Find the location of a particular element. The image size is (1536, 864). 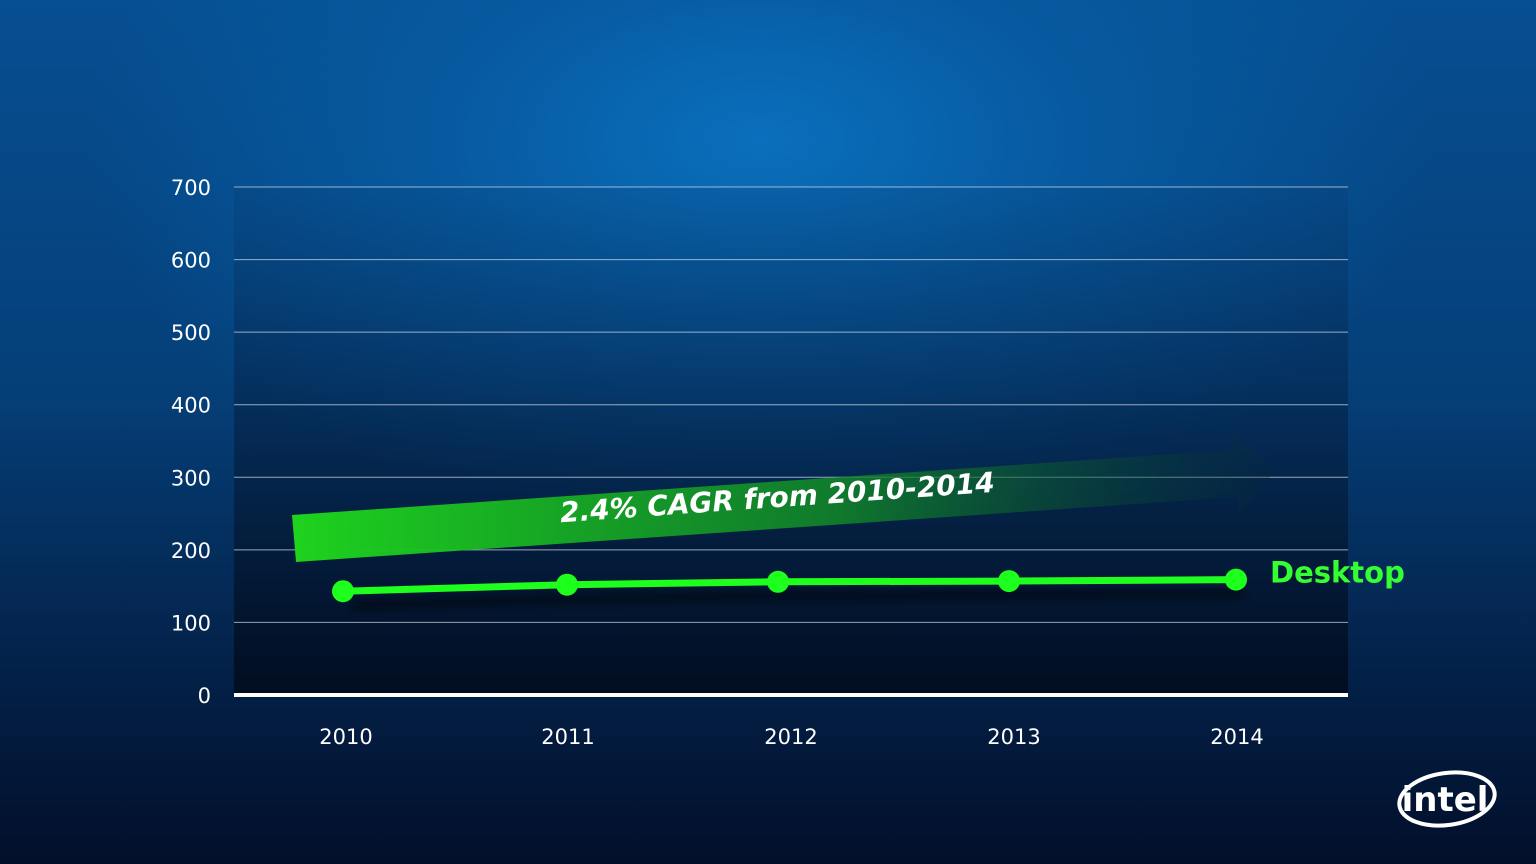

data-point-2013 is located at coordinates (1009, 581).